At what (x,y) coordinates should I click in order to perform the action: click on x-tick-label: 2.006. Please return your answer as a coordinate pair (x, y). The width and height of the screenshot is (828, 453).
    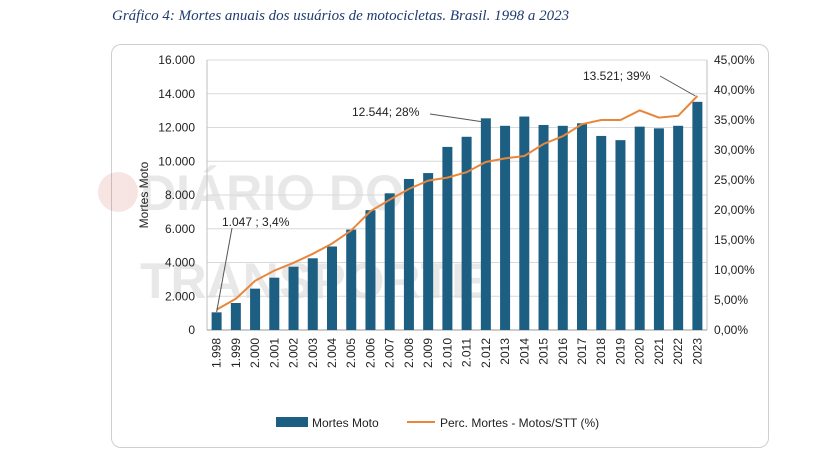
    Looking at the image, I should click on (370, 353).